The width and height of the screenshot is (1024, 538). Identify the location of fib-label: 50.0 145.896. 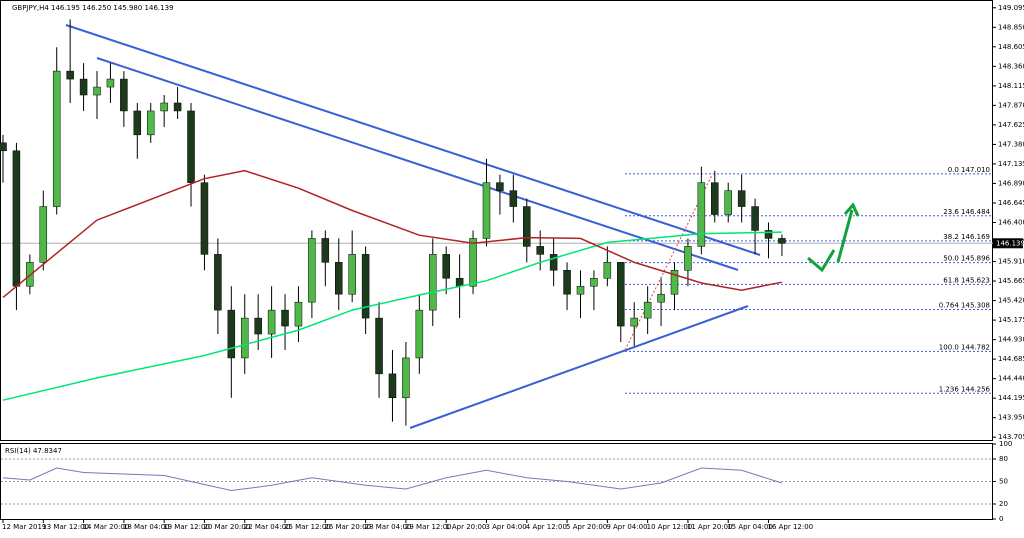
(966, 259).